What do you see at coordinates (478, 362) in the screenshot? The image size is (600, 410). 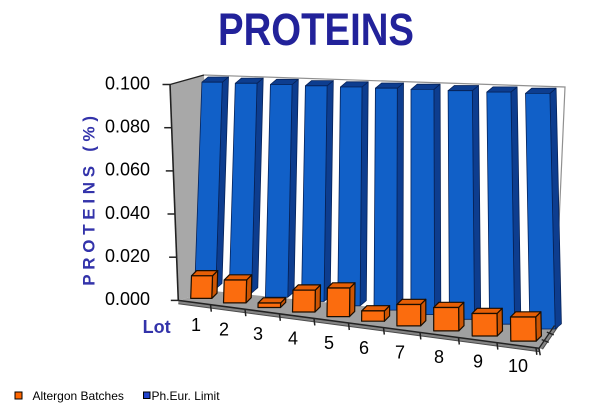 I see `svg-text: 9` at bounding box center [478, 362].